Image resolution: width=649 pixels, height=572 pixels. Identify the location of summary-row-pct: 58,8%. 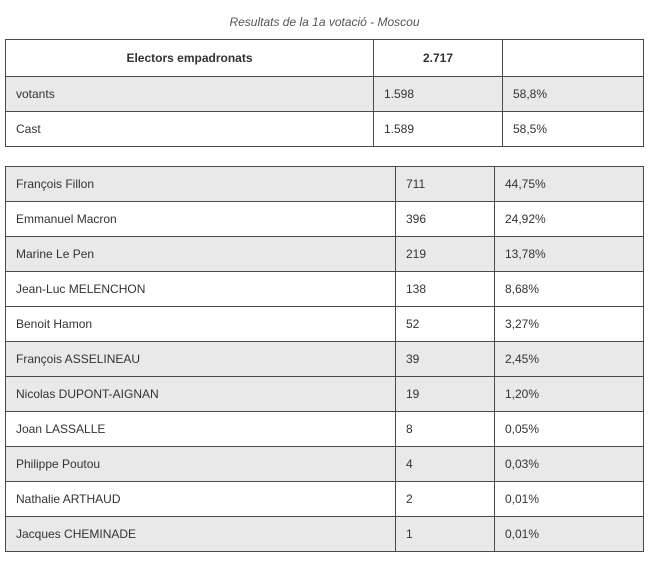
(573, 94).